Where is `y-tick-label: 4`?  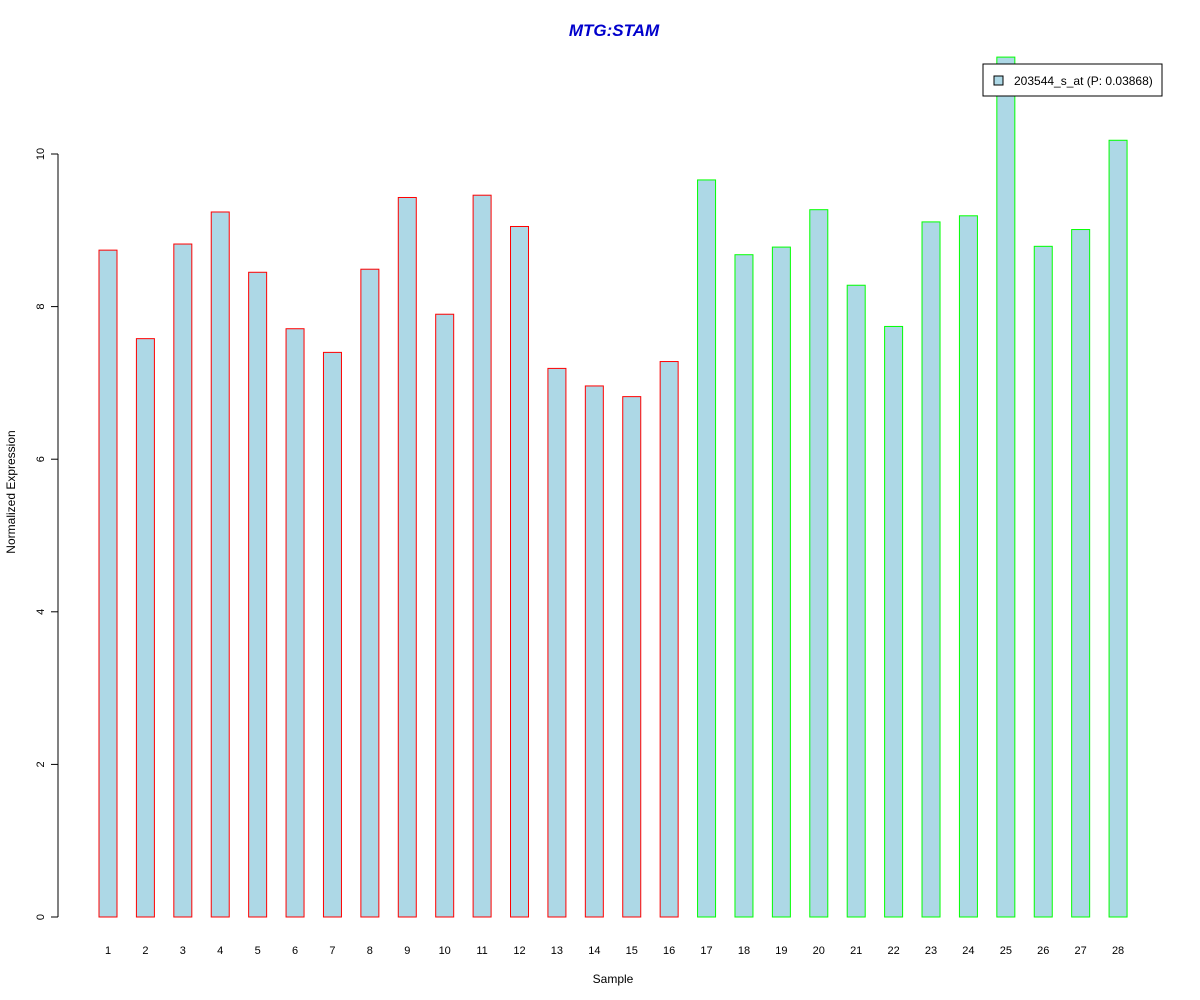
y-tick-label: 4 is located at coordinates (41, 612).